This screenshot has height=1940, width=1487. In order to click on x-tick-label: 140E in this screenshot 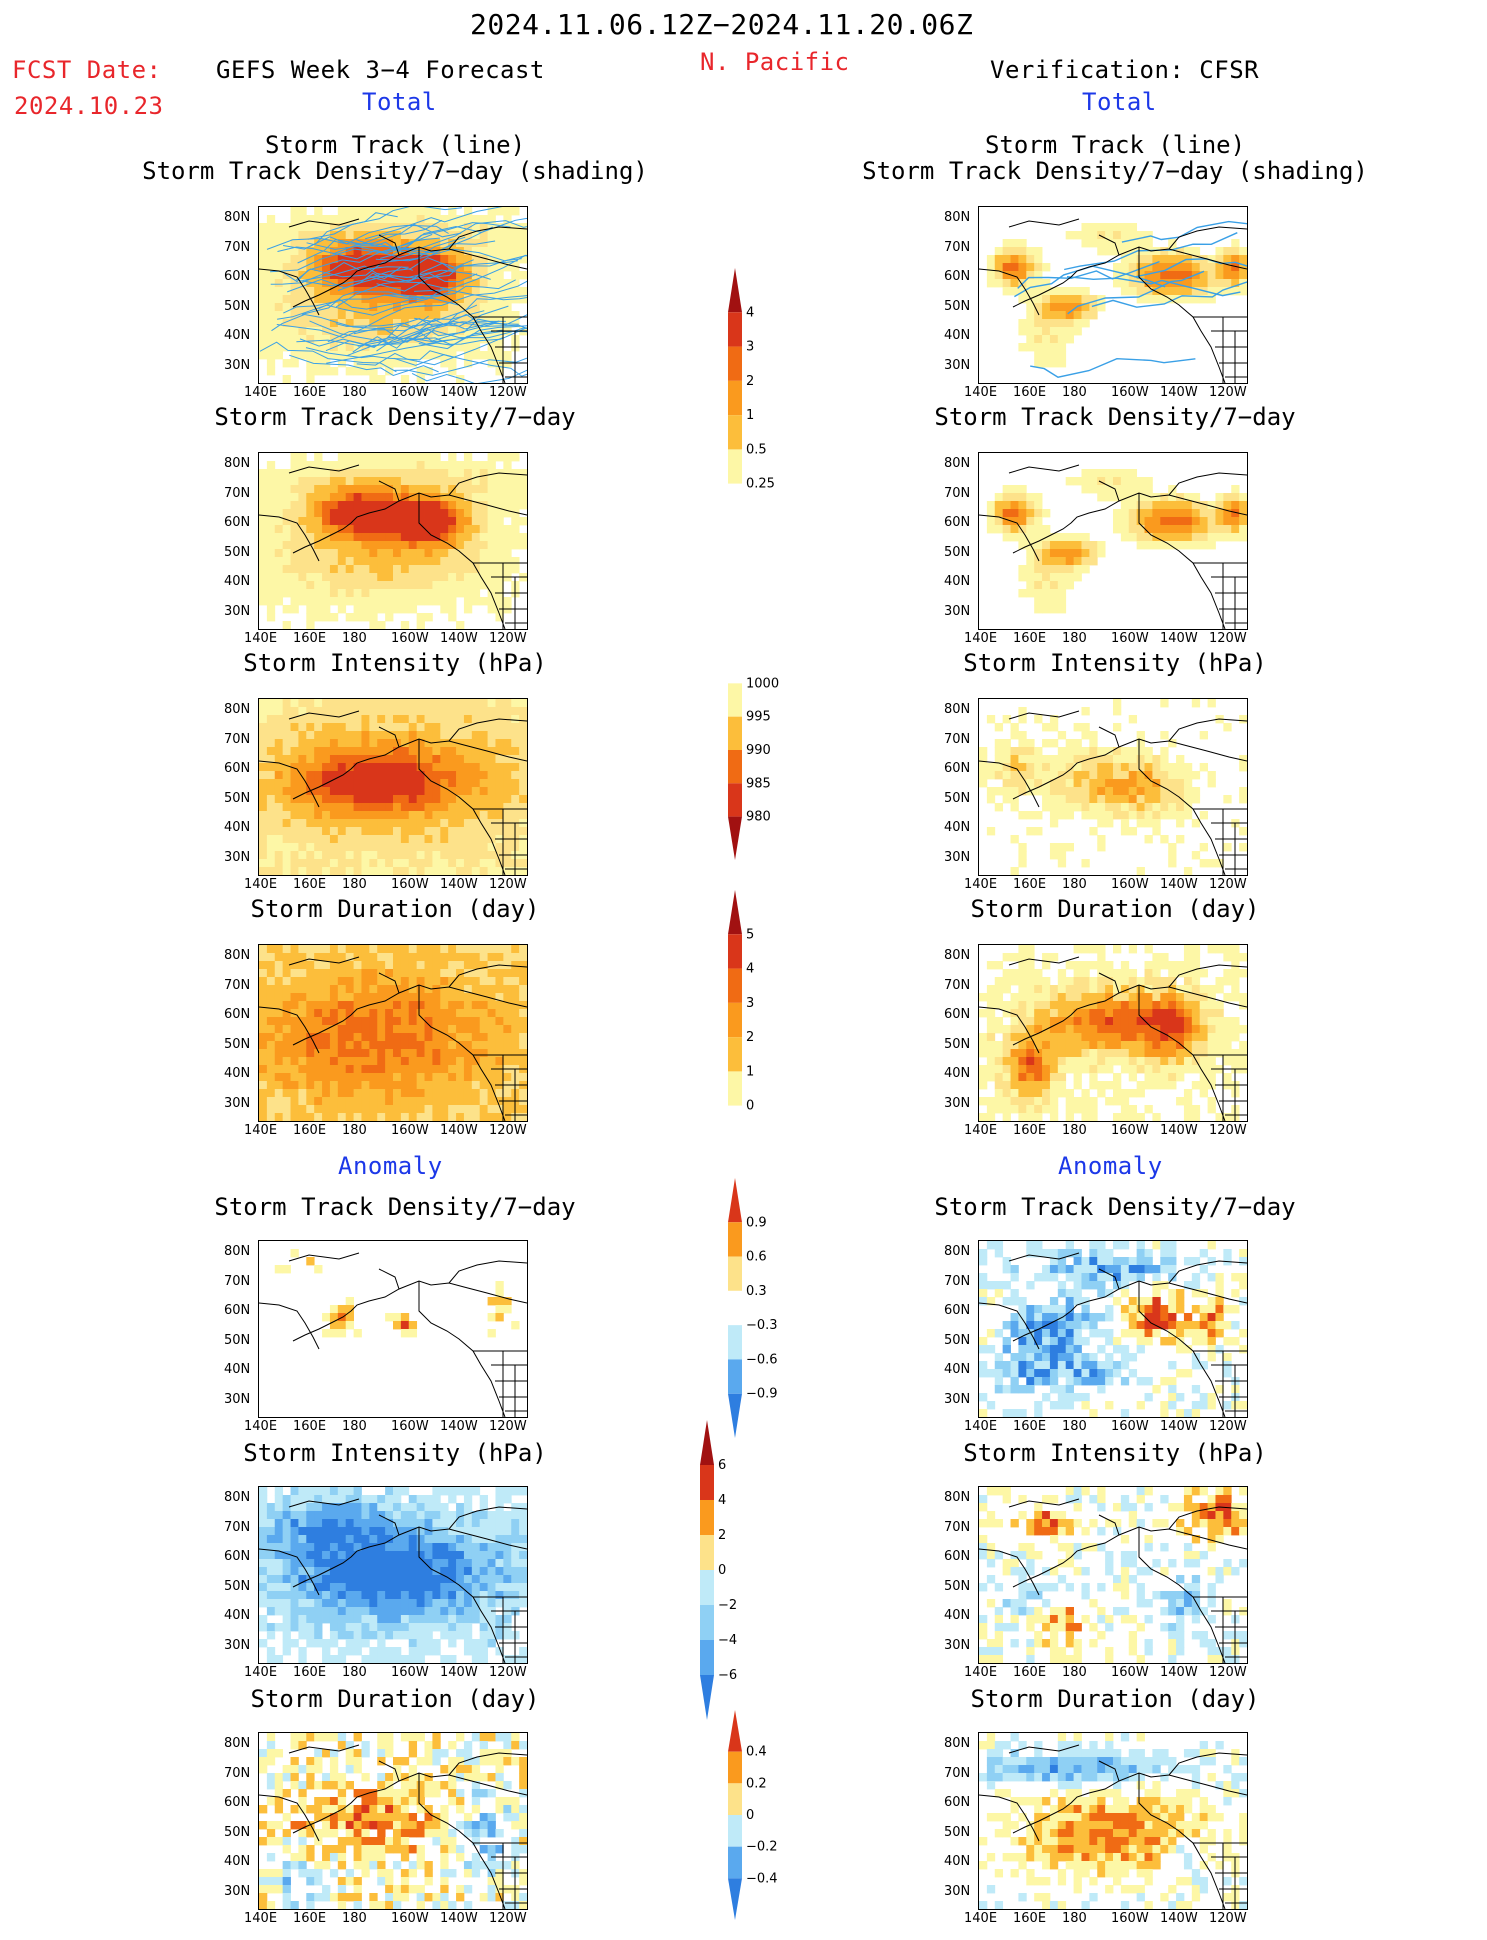, I will do `click(980, 1426)`.